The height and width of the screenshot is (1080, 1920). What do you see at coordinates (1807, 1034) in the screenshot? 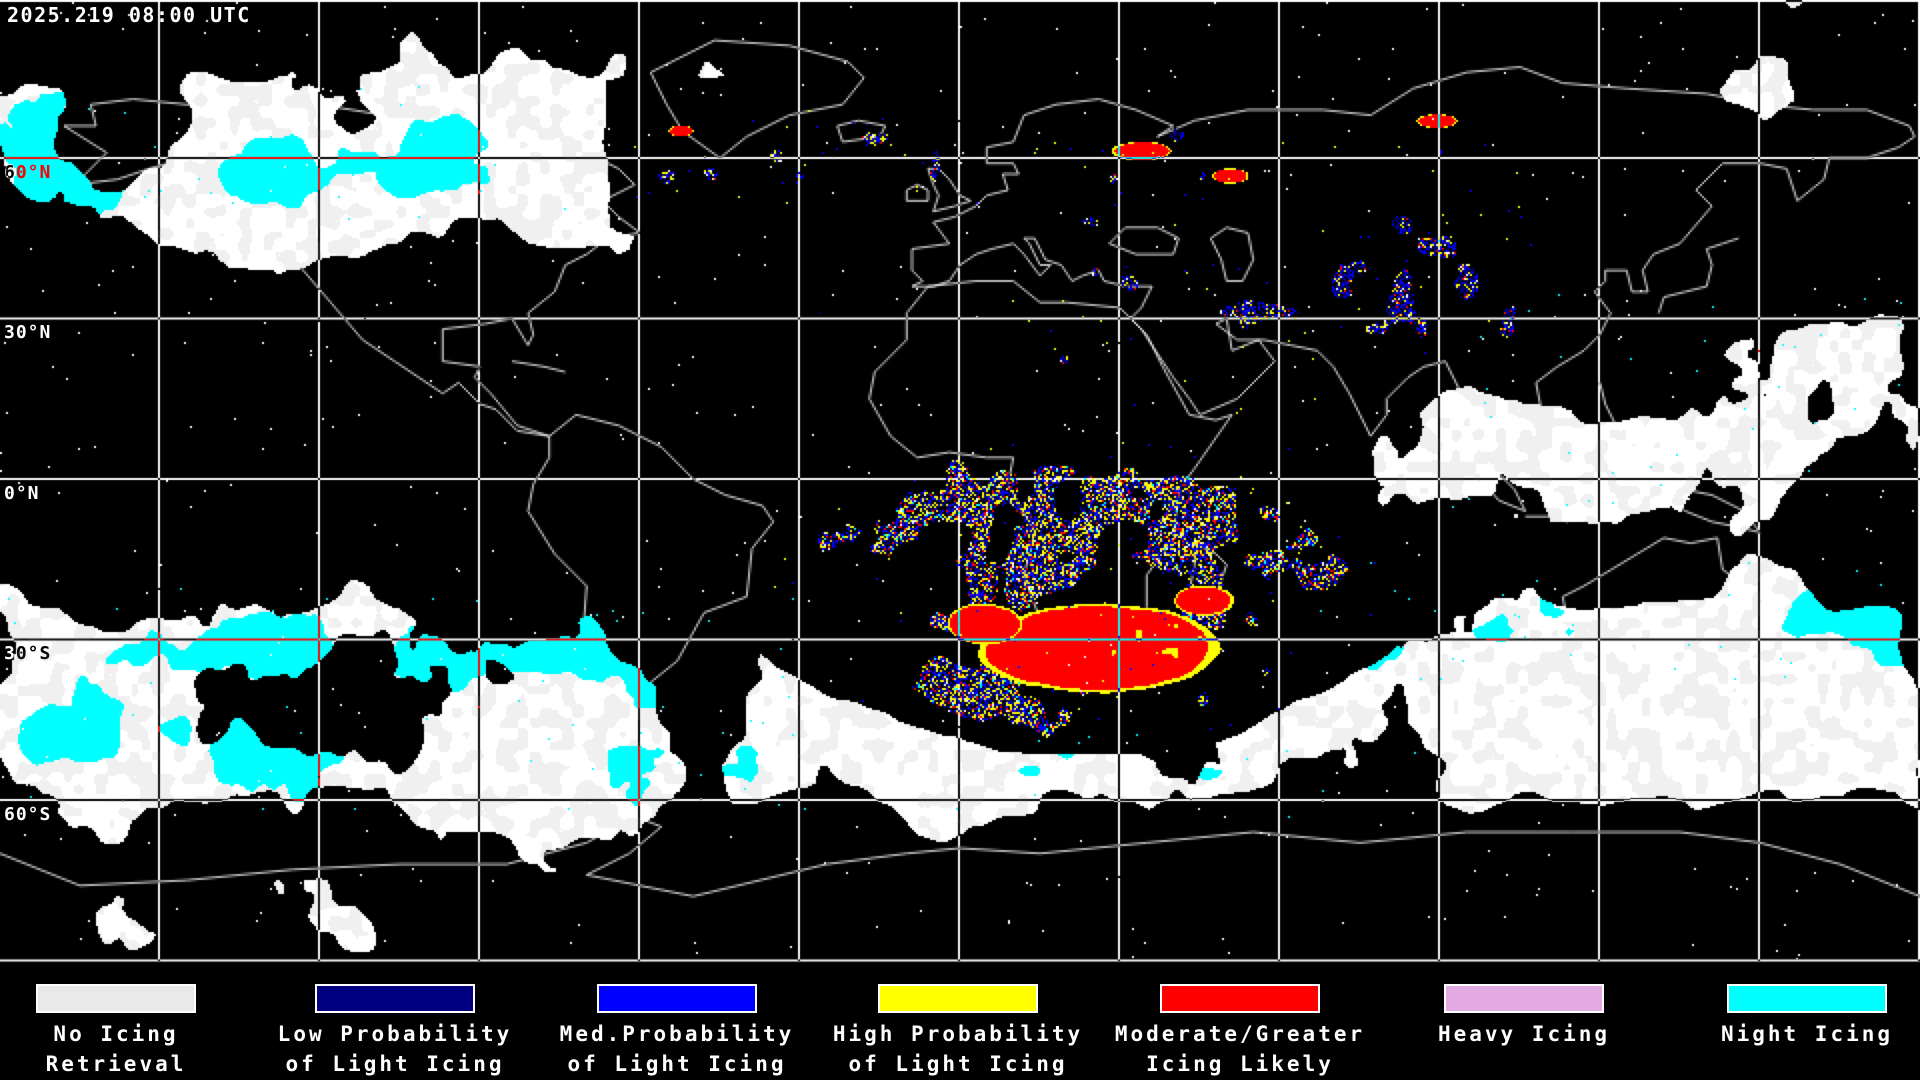
I see `legend-label-line: Night Icing` at bounding box center [1807, 1034].